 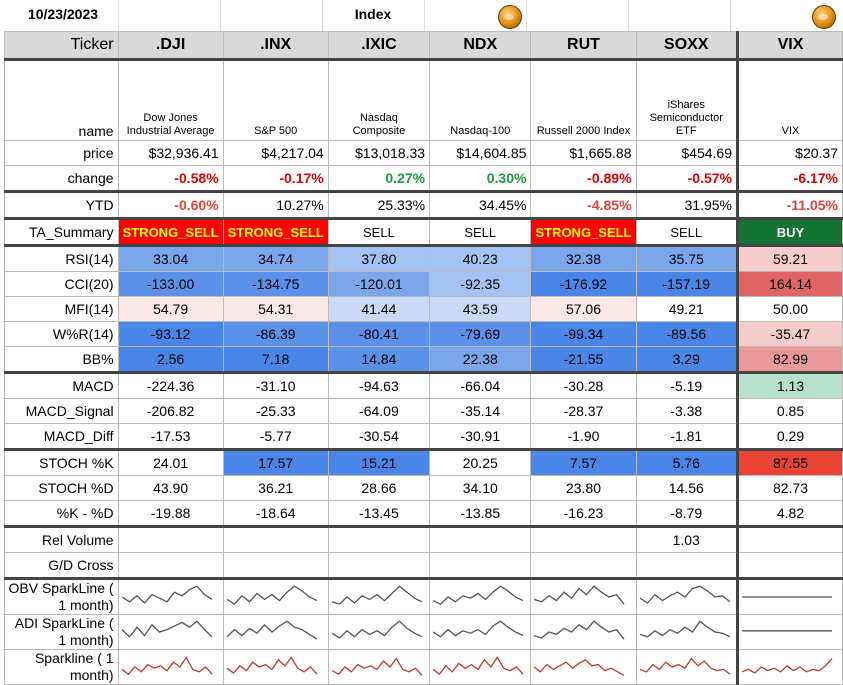 What do you see at coordinates (583, 360) in the screenshot?
I see `cell-bb: -21.55` at bounding box center [583, 360].